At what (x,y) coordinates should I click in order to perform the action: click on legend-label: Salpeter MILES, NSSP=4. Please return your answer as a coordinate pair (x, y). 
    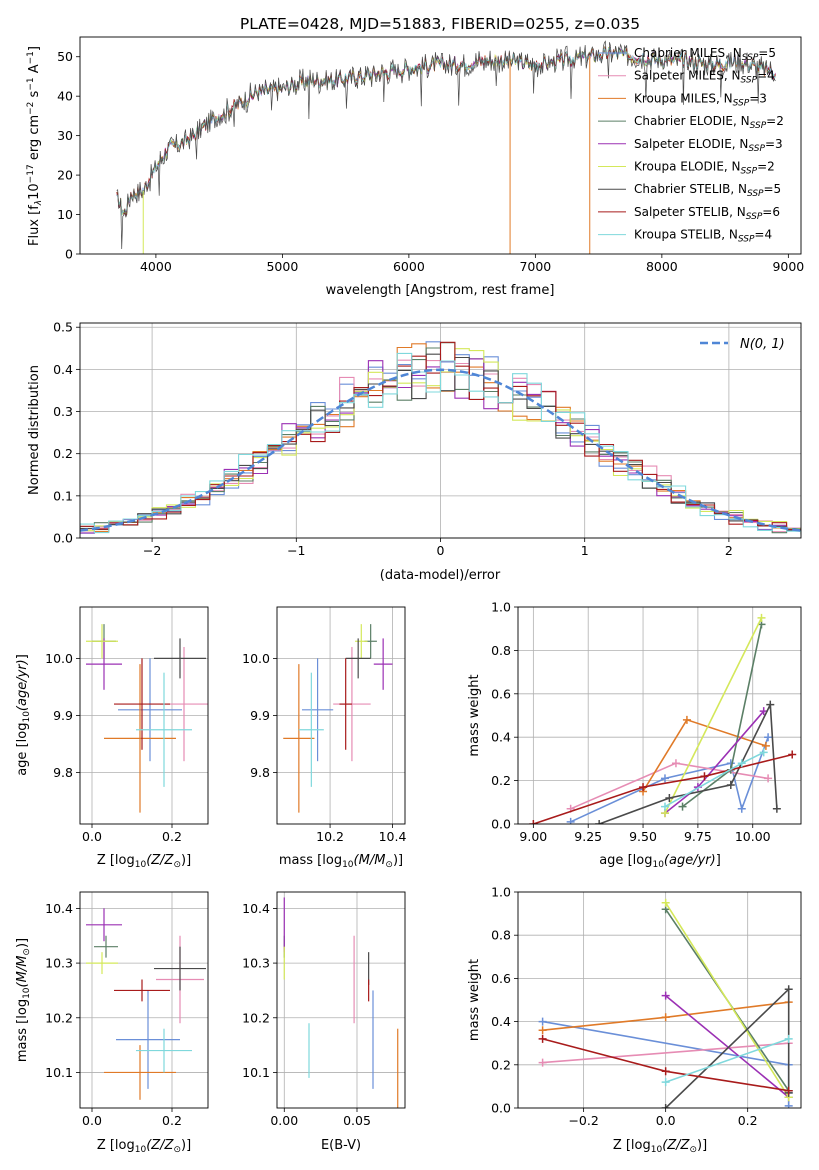
    Looking at the image, I should click on (704, 77).